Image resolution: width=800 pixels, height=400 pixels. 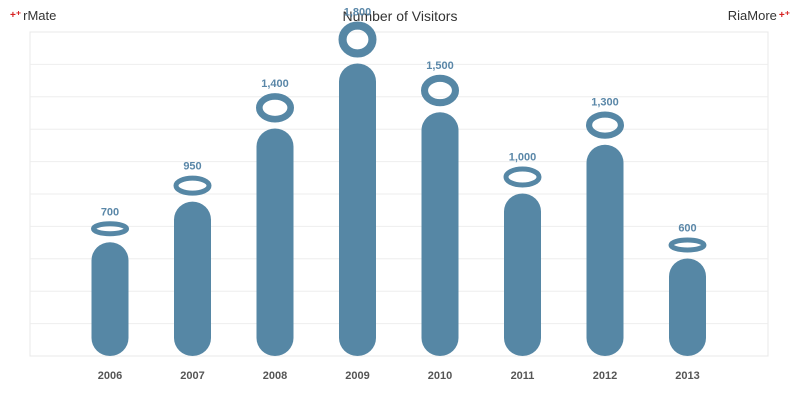 I want to click on x-tick-label: 2010, so click(x=440, y=376).